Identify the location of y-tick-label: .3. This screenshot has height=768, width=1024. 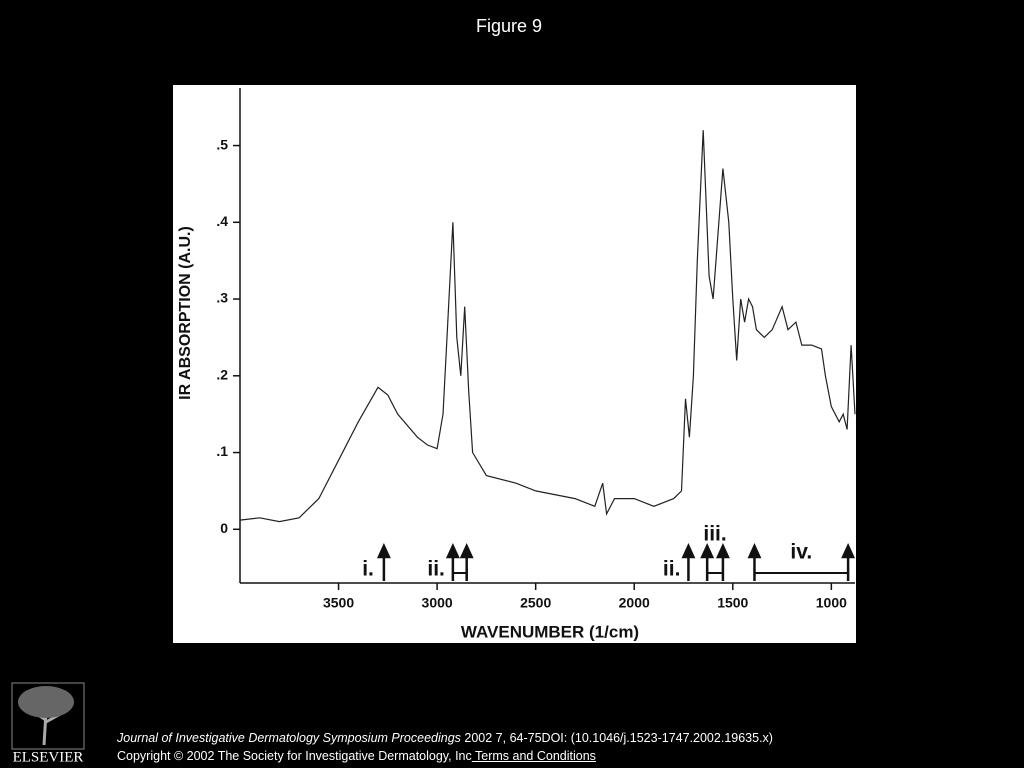
(222, 298).